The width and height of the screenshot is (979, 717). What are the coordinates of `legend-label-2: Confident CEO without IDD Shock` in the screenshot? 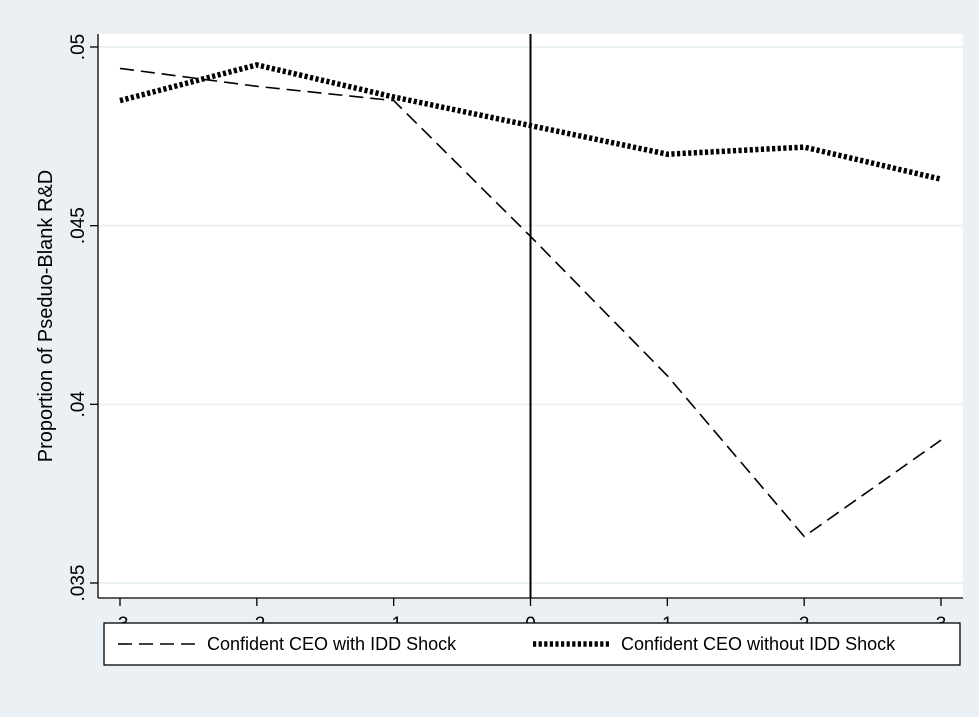 It's located at (758, 644).